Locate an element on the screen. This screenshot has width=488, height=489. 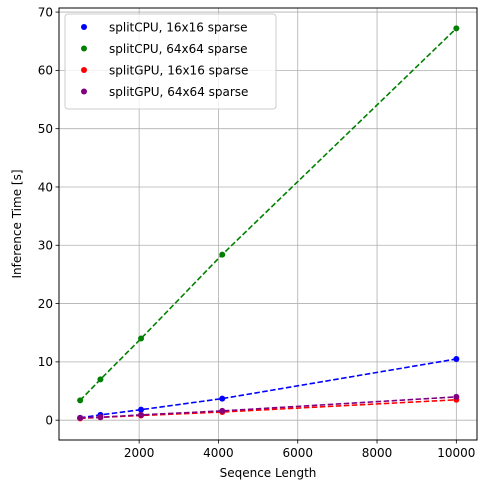
x-axis-label: Seqence Length is located at coordinates (268, 473).